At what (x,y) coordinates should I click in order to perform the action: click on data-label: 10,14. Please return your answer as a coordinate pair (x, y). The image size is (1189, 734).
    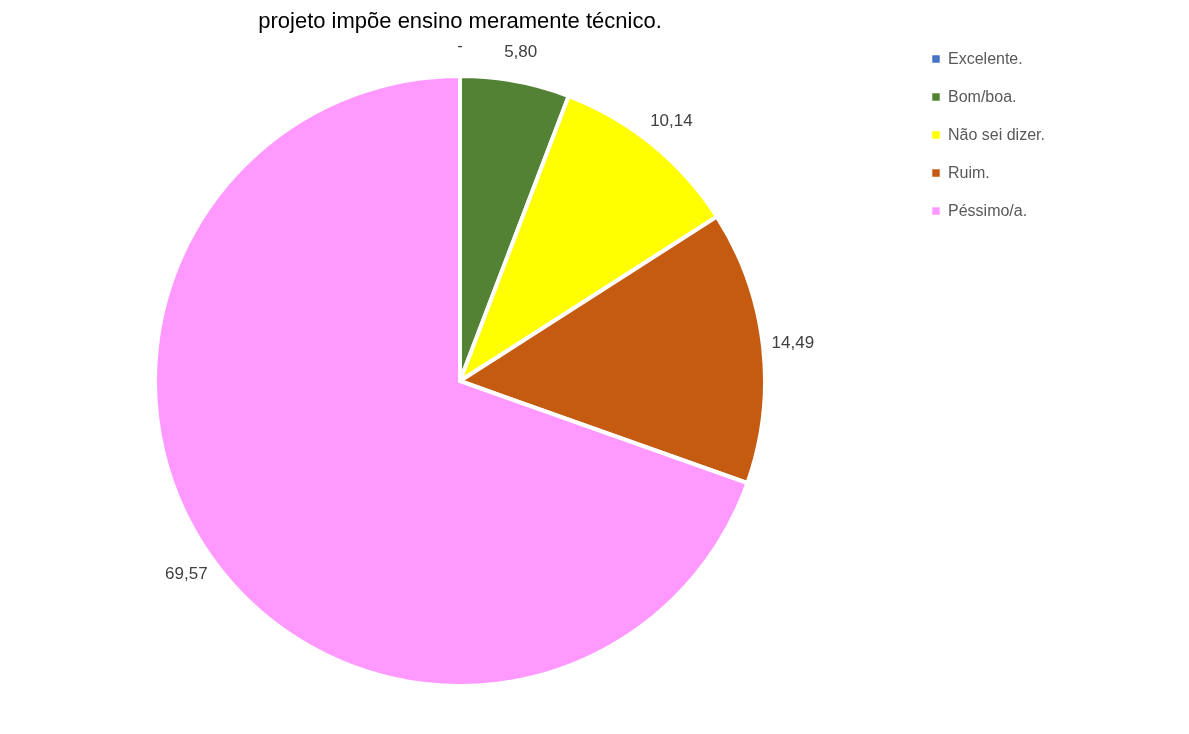
    Looking at the image, I should click on (671, 121).